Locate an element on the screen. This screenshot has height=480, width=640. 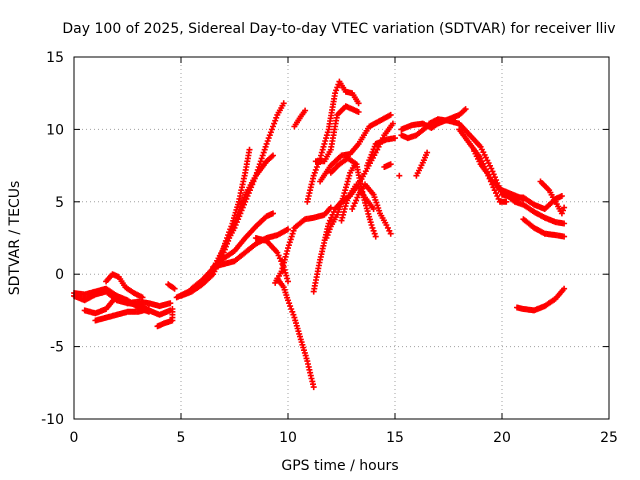
y-tick-label: 10 is located at coordinates (55, 130).